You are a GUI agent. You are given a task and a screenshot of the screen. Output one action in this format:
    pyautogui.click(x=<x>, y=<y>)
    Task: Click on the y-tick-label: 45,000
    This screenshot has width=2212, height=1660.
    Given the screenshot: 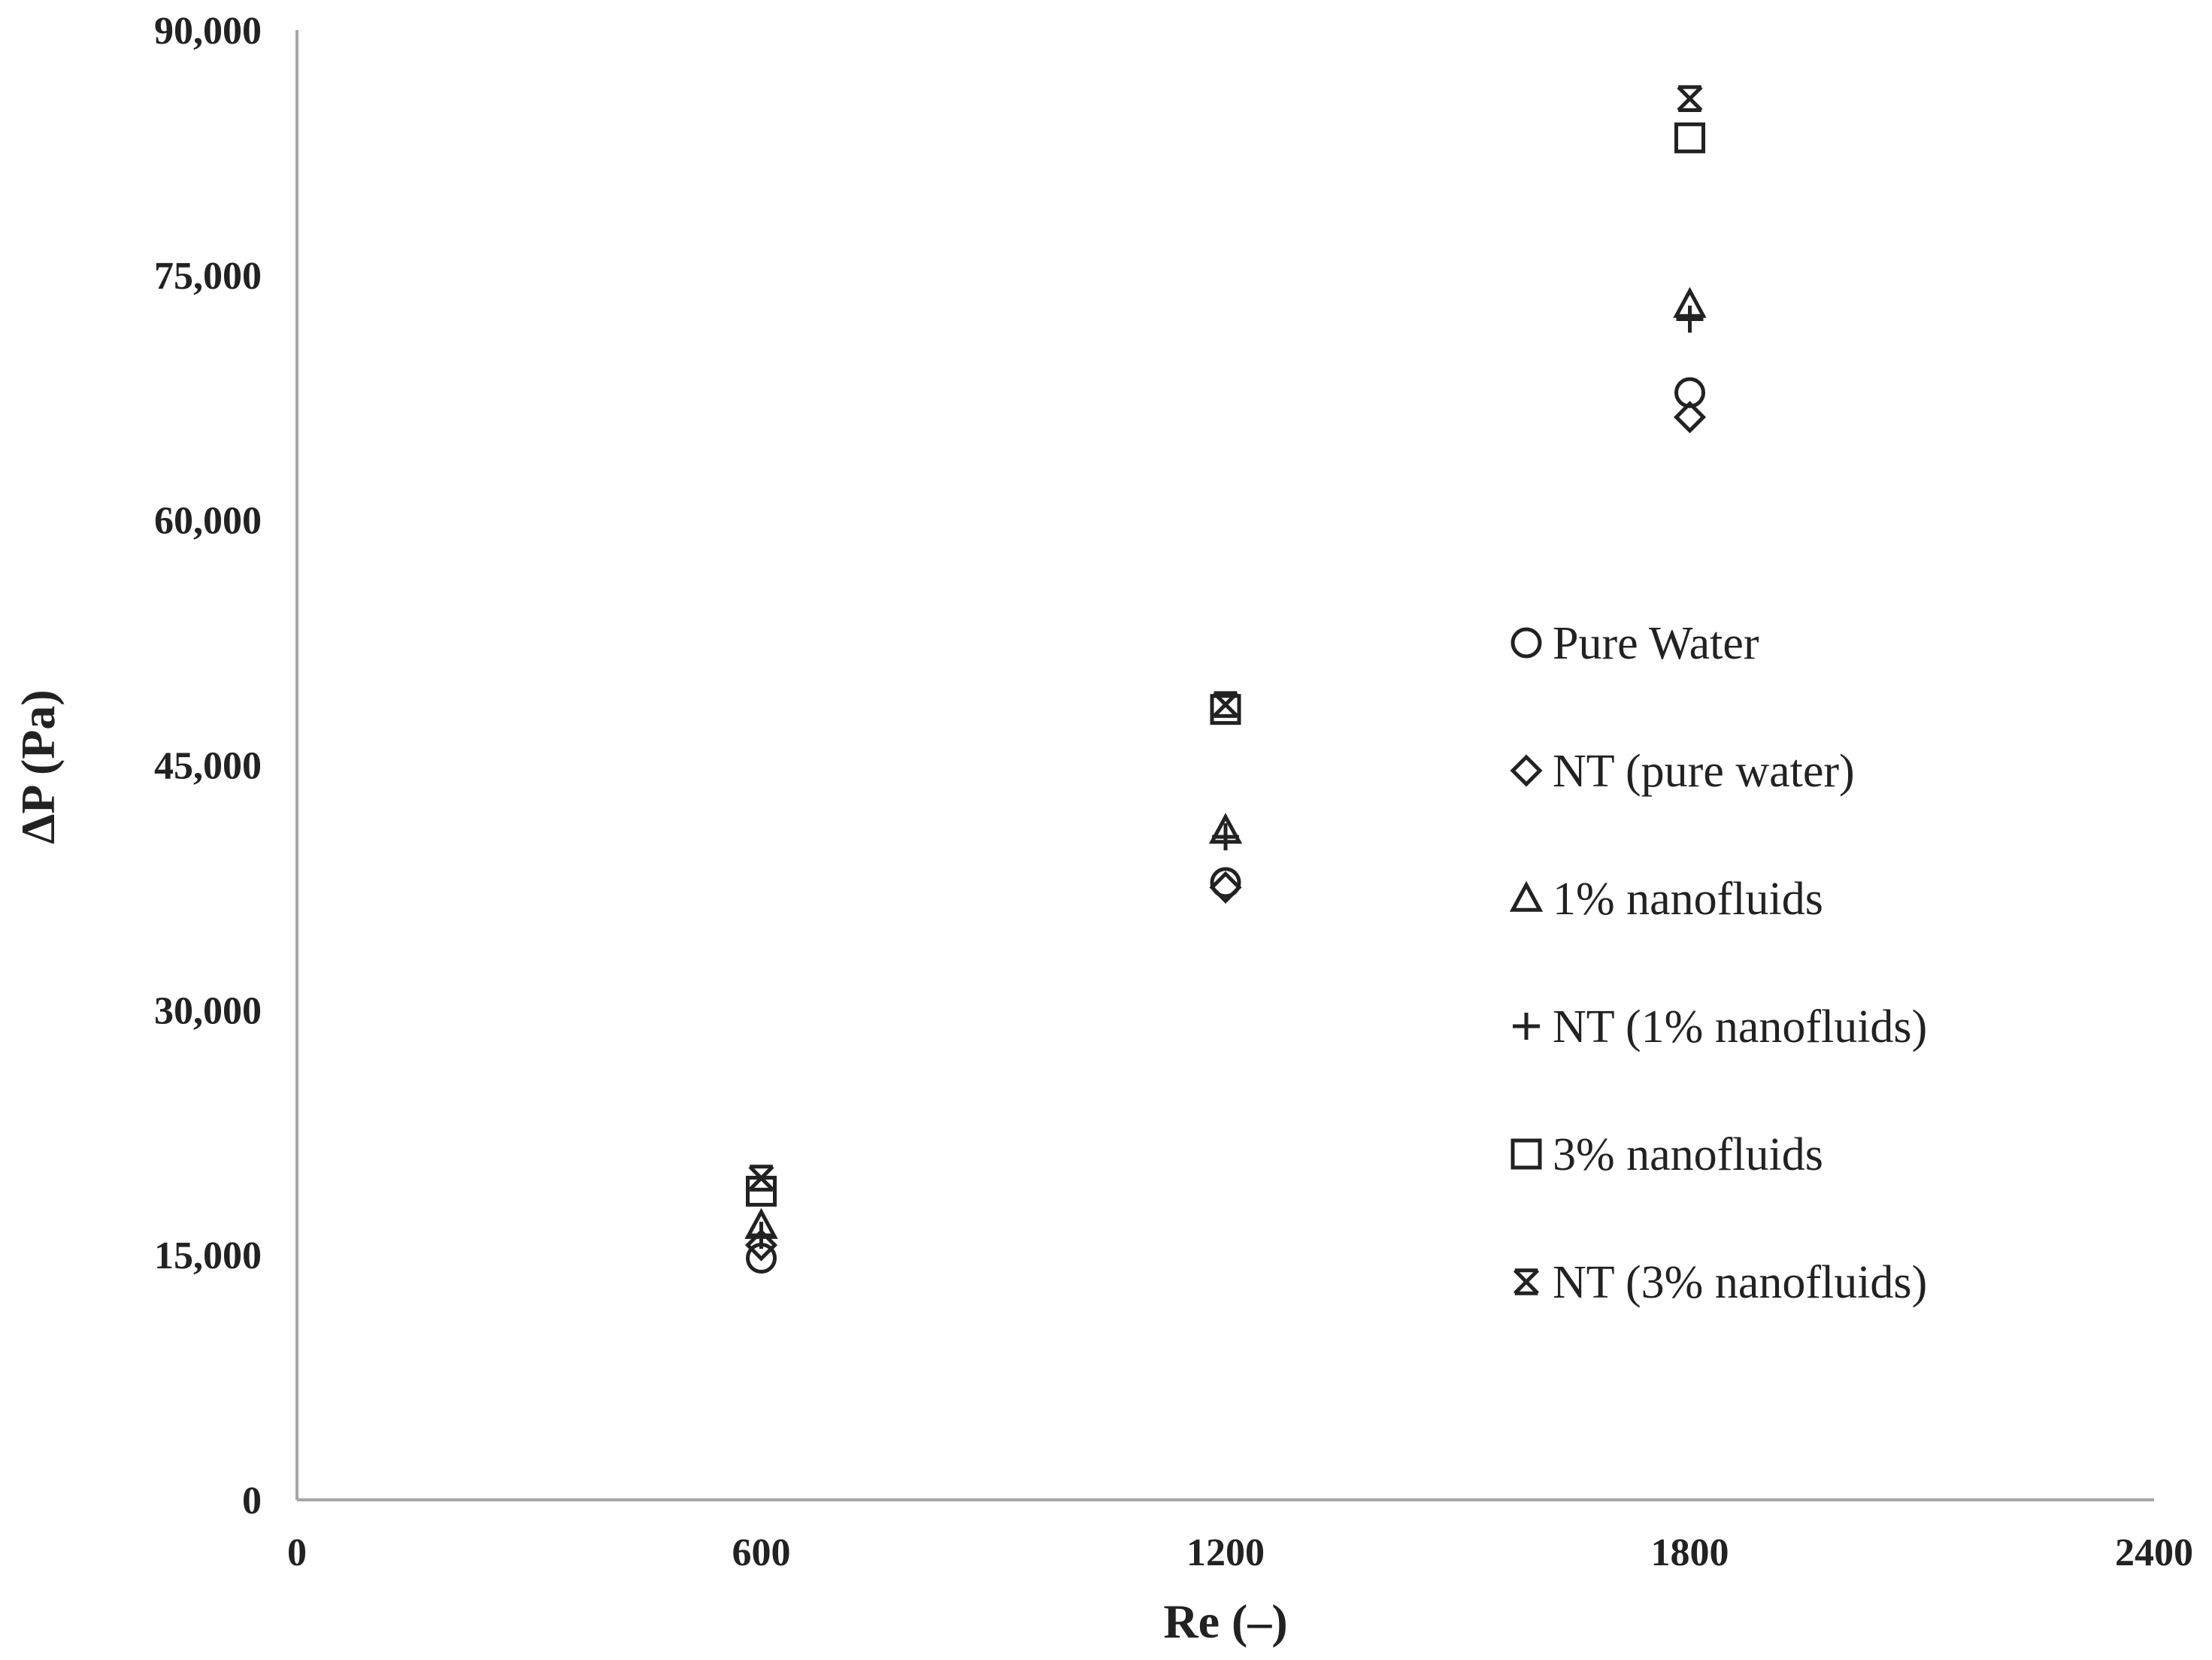 What is the action you would take?
    pyautogui.click(x=208, y=766)
    